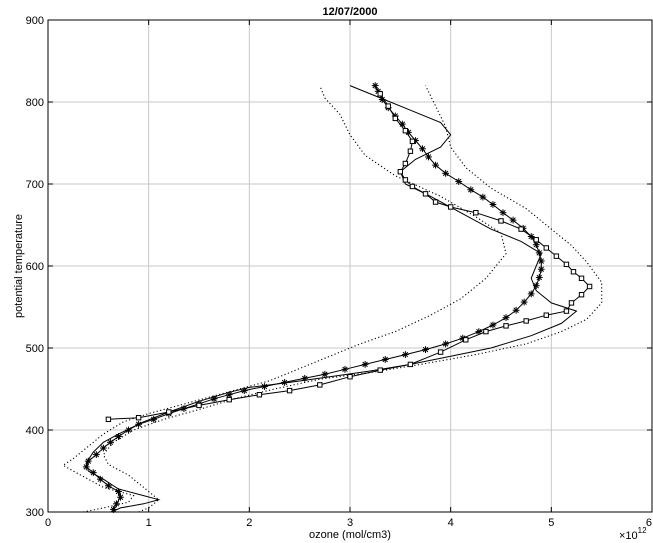 The image size is (653, 543). What do you see at coordinates (35, 21) in the screenshot?
I see `y-tick-label: 900` at bounding box center [35, 21].